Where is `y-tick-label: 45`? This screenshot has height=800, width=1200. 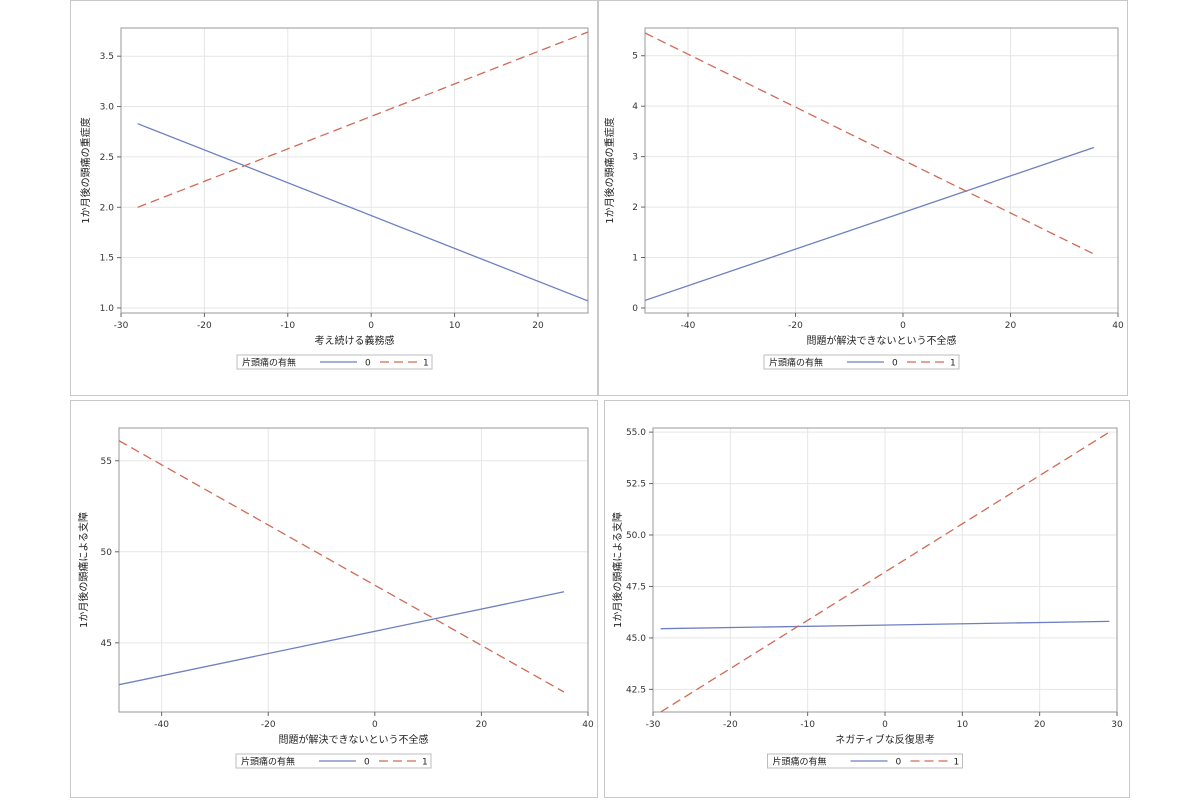 y-tick-label: 45 is located at coordinates (106, 644).